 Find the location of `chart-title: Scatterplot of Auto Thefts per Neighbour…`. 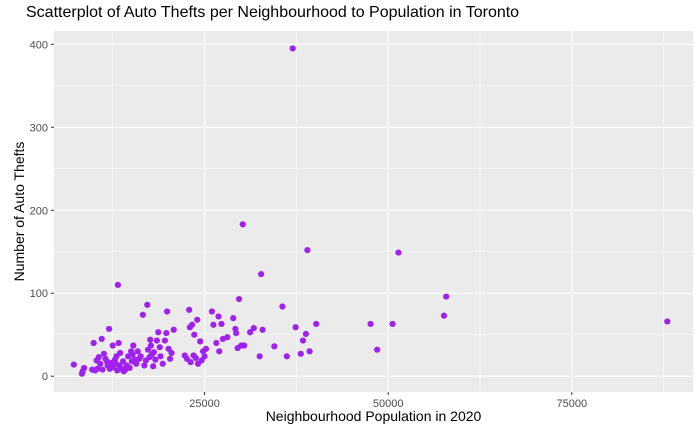

chart-title: Scatterplot of Auto Thefts per Neighbour… is located at coordinates (273, 12).